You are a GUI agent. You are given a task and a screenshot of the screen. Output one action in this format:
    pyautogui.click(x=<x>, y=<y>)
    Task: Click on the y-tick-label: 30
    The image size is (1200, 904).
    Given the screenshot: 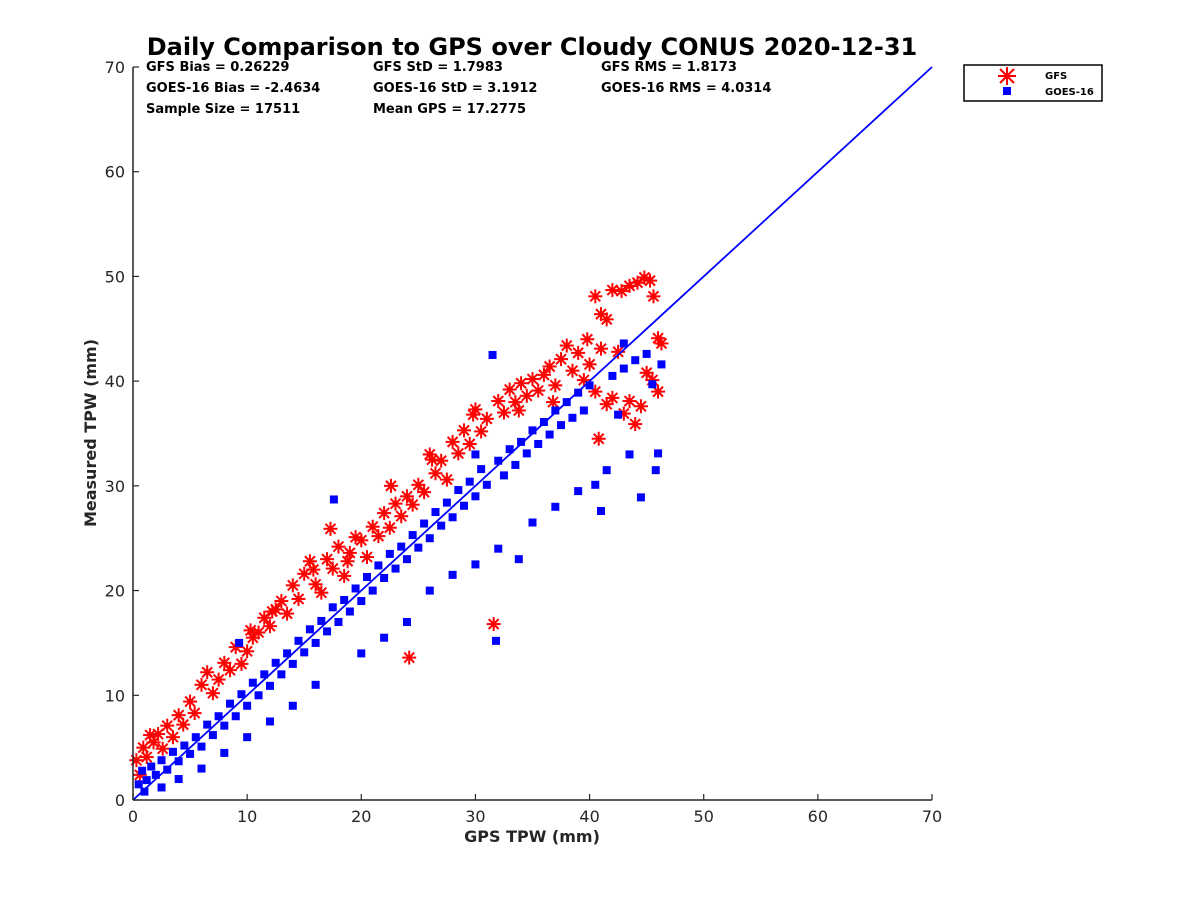 What is the action you would take?
    pyautogui.click(x=115, y=486)
    